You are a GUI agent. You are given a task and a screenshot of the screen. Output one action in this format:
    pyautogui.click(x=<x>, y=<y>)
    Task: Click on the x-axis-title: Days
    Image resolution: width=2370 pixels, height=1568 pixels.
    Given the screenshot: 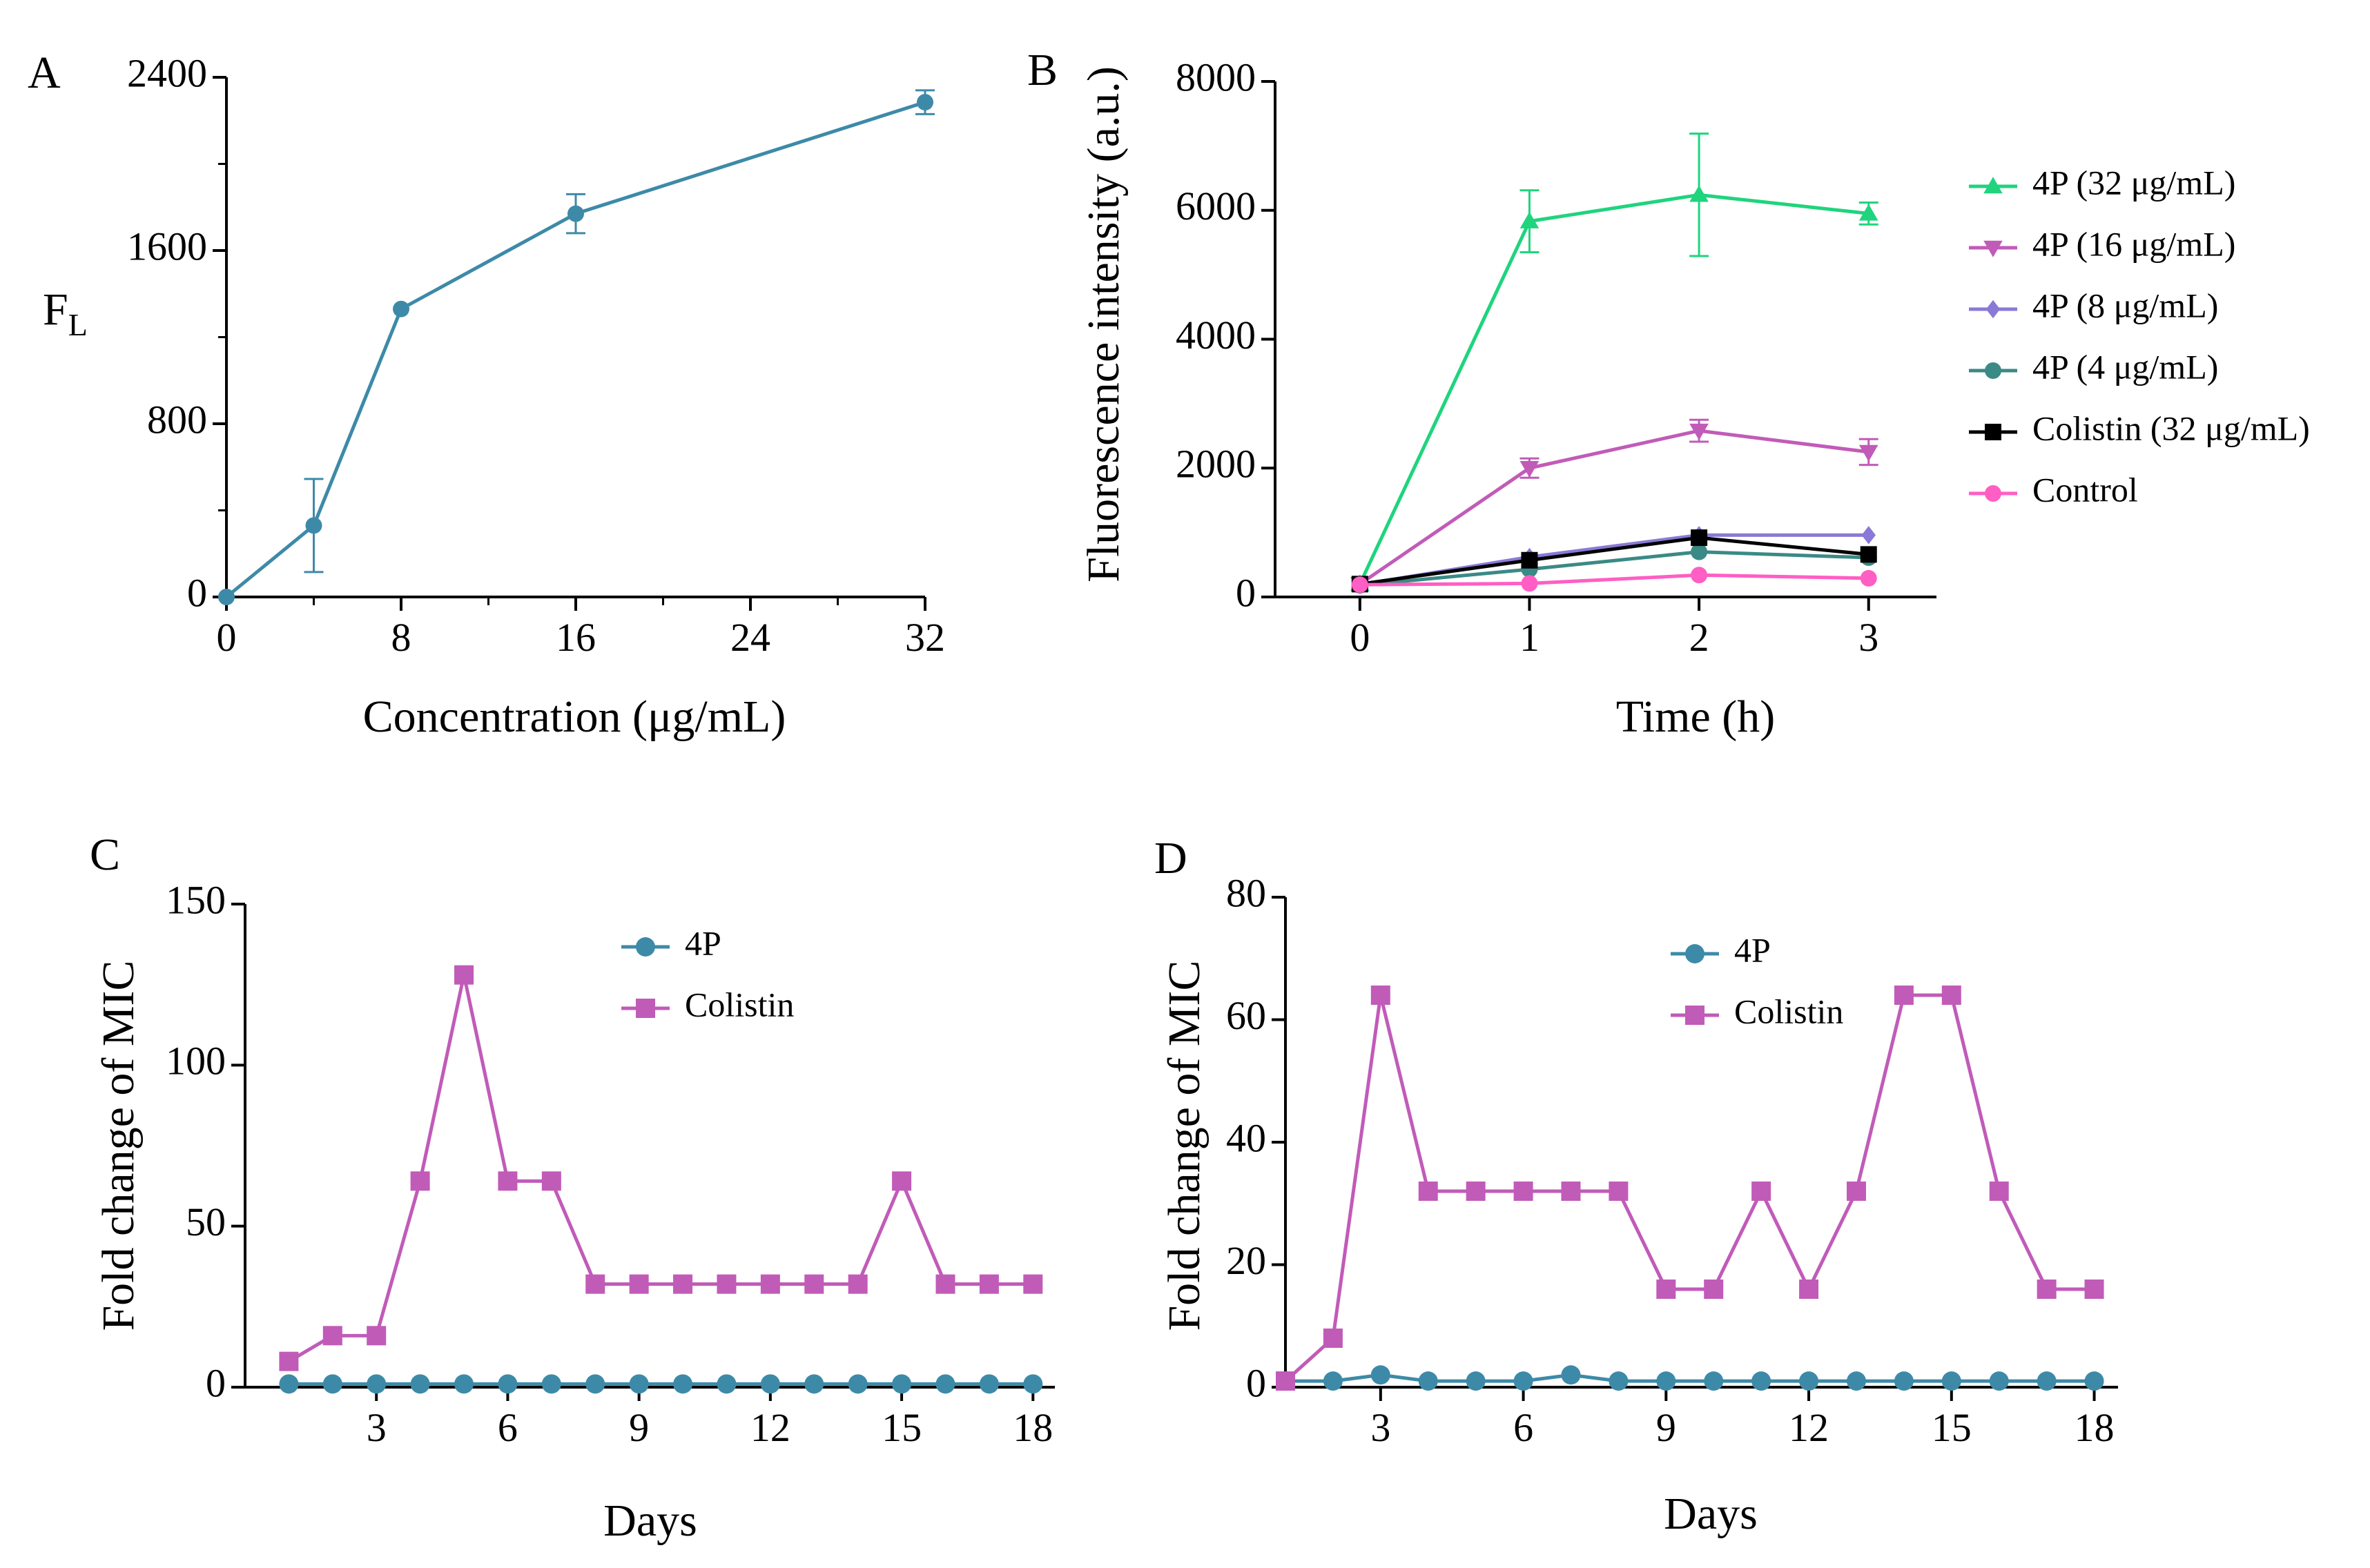 What is the action you would take?
    pyautogui.click(x=650, y=1521)
    